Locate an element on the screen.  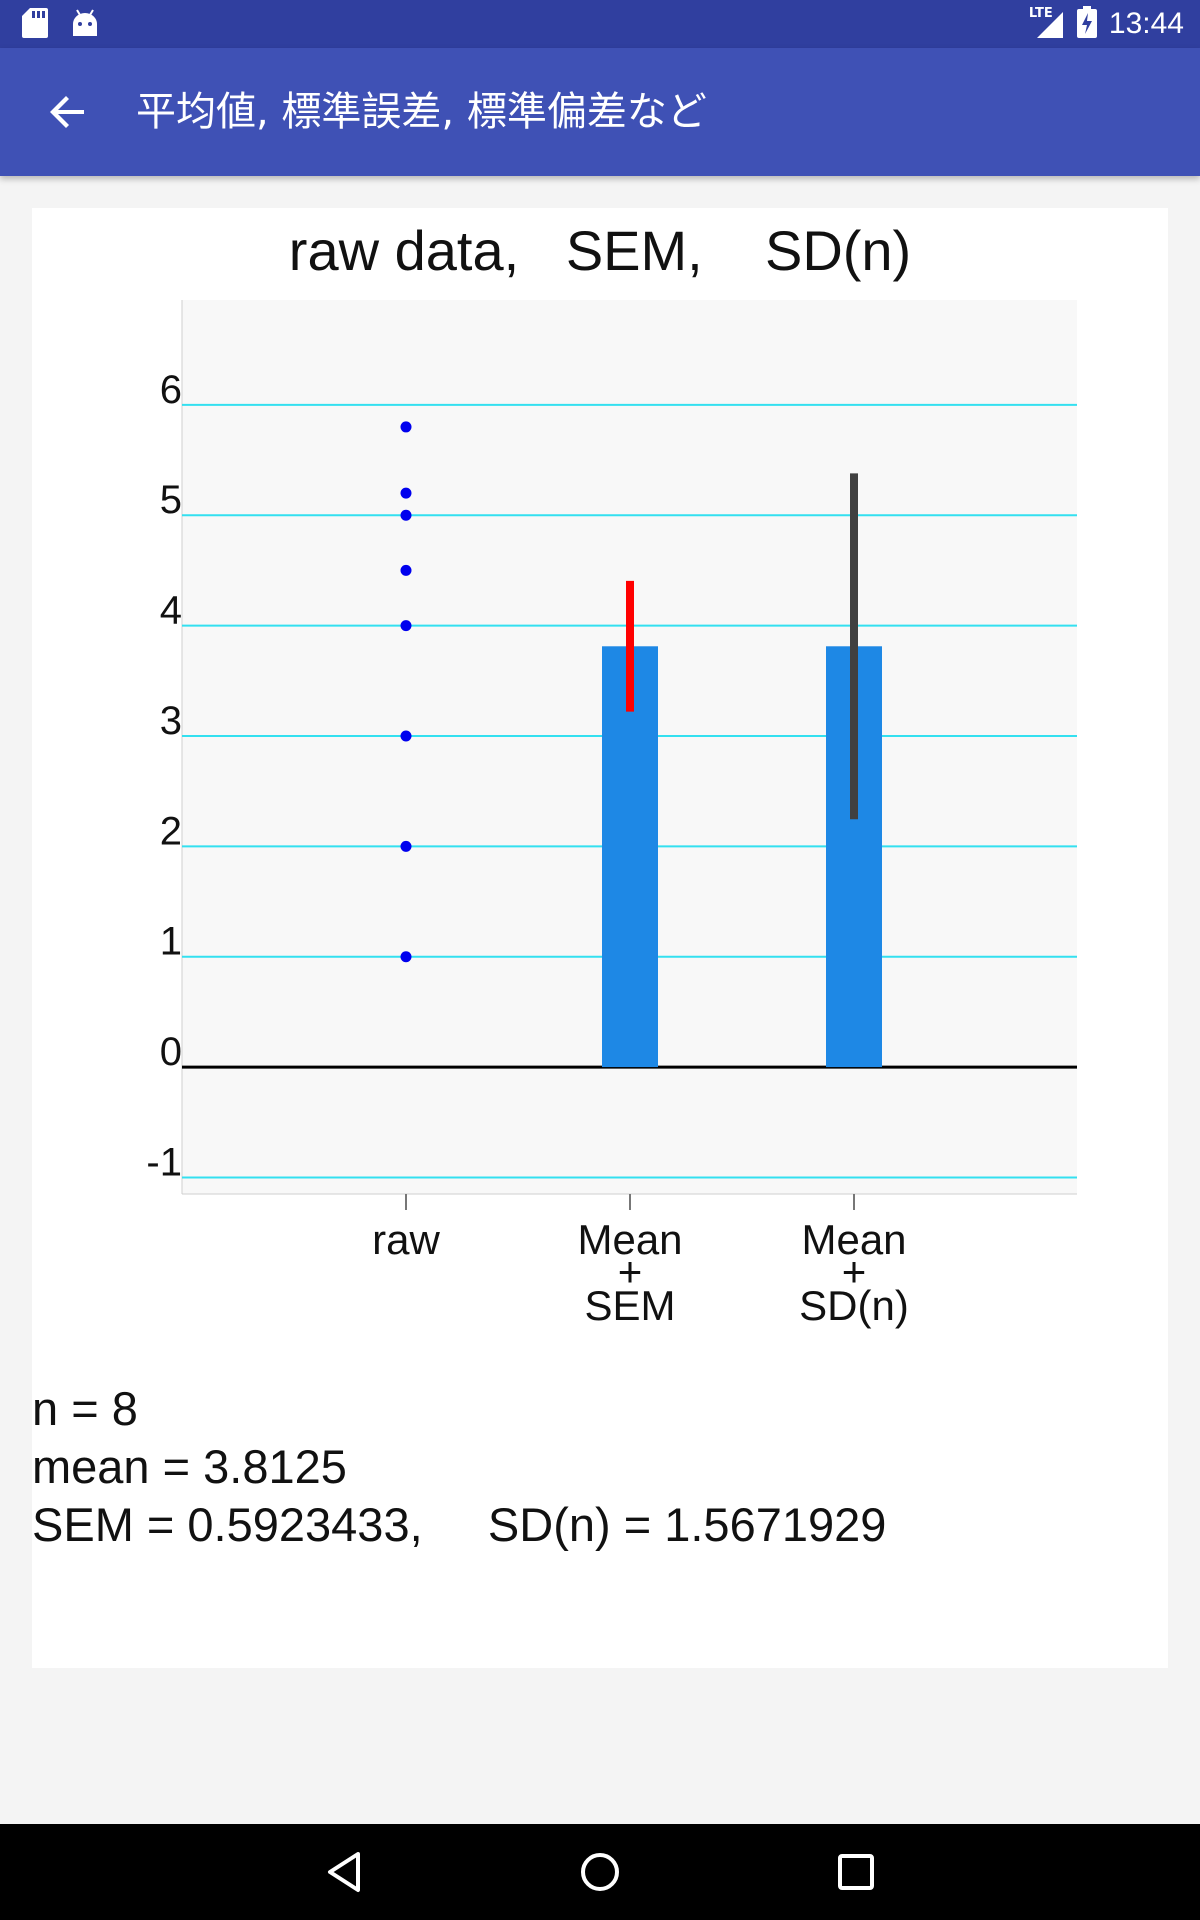
nav-recents-button is located at coordinates (856, 1872).